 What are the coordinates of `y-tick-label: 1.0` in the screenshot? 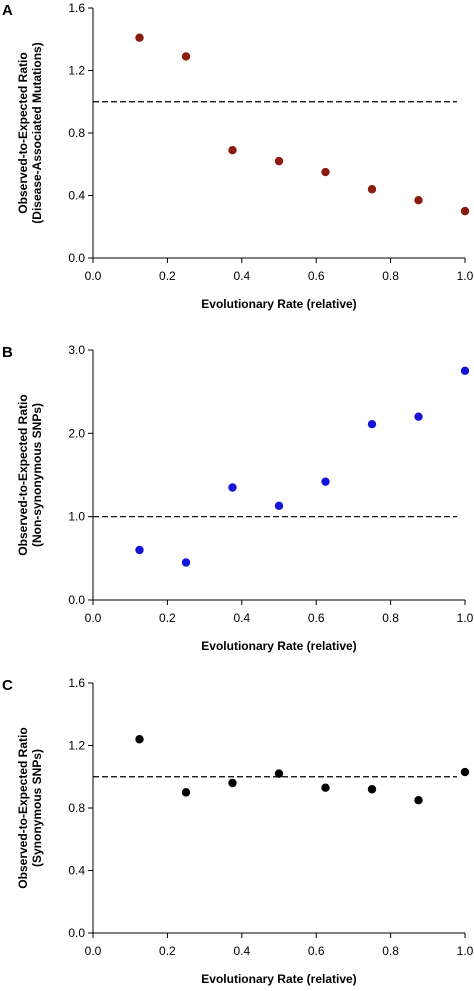 It's located at (76, 517).